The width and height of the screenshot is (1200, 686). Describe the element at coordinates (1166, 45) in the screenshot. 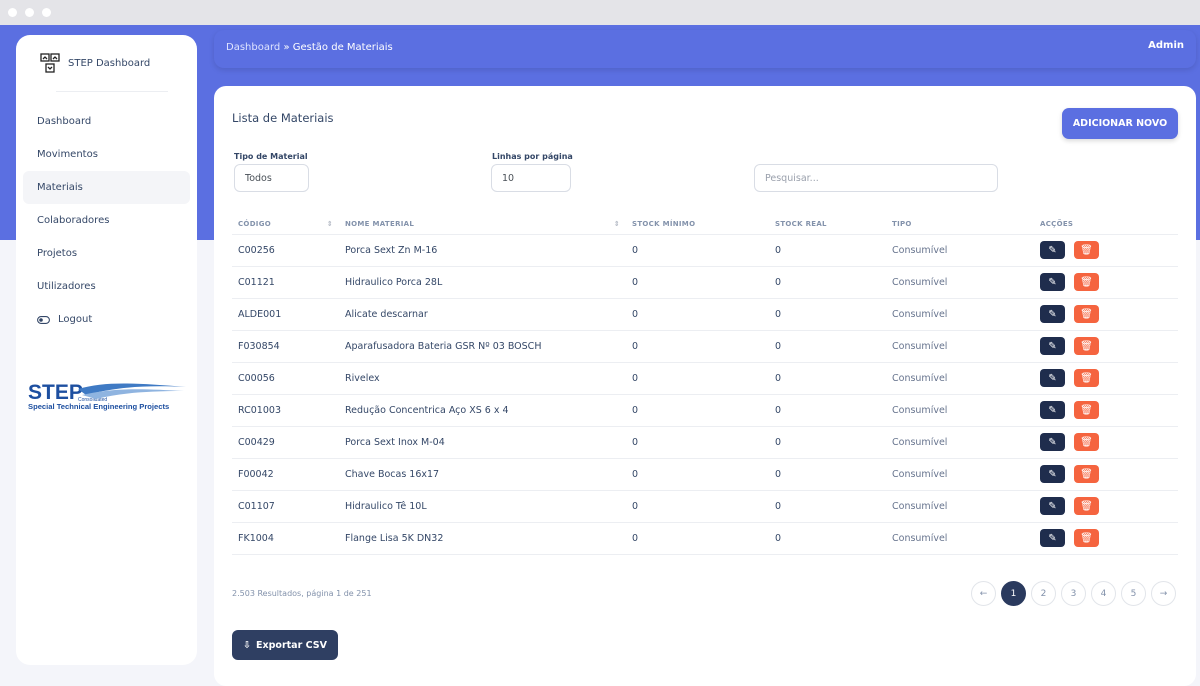

I see `user-menu: Admin` at that location.